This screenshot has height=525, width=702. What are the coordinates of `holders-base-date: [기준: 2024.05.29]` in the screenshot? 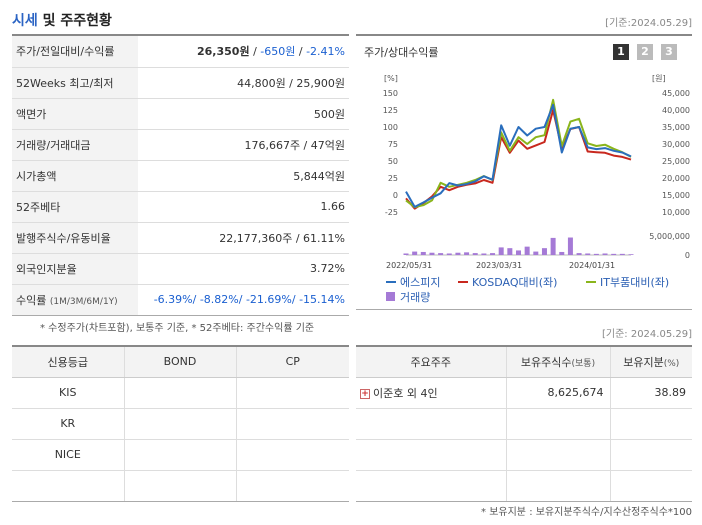 It's located at (646, 334).